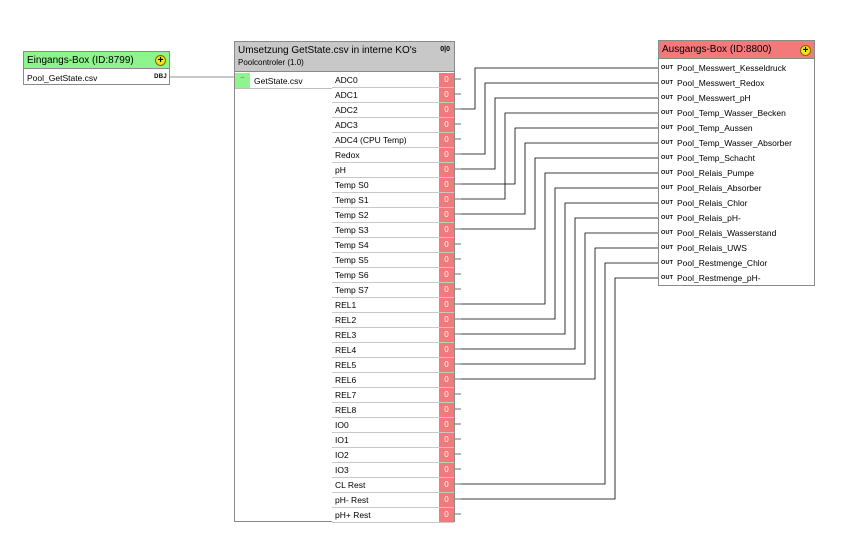 This screenshot has width=860, height=558. I want to click on output-box-header: Ausgangs-Box (ID:8800) +, so click(736, 50).